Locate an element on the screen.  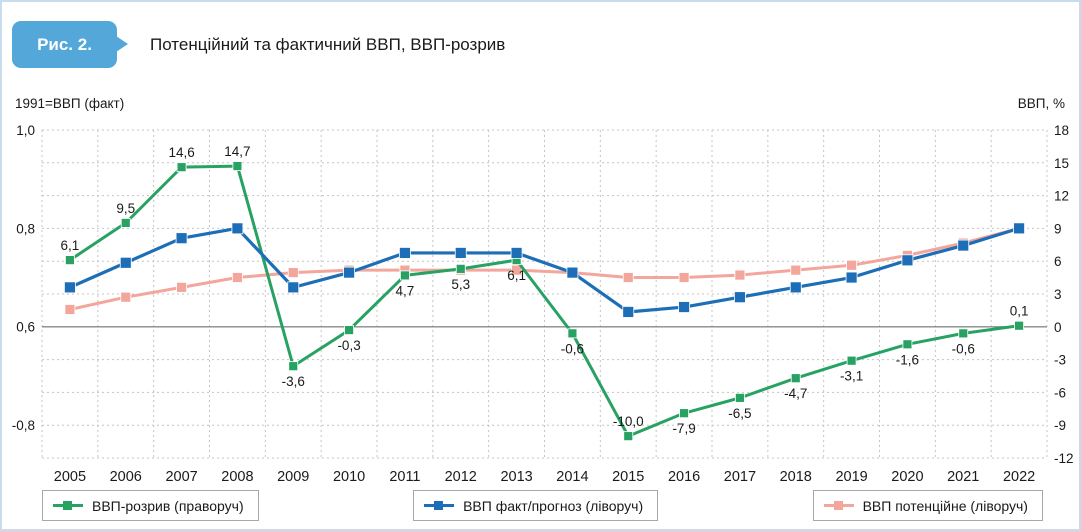
legend-label-gdp-gap: ВВП-розрив (праворуч) is located at coordinates (168, 505).